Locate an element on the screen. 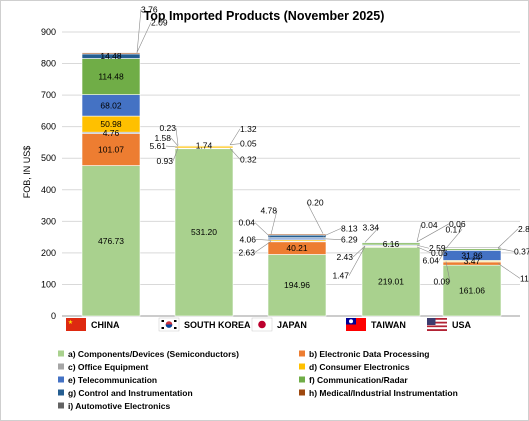  legend-item-5: e) Telecommunication is located at coordinates (107, 380).